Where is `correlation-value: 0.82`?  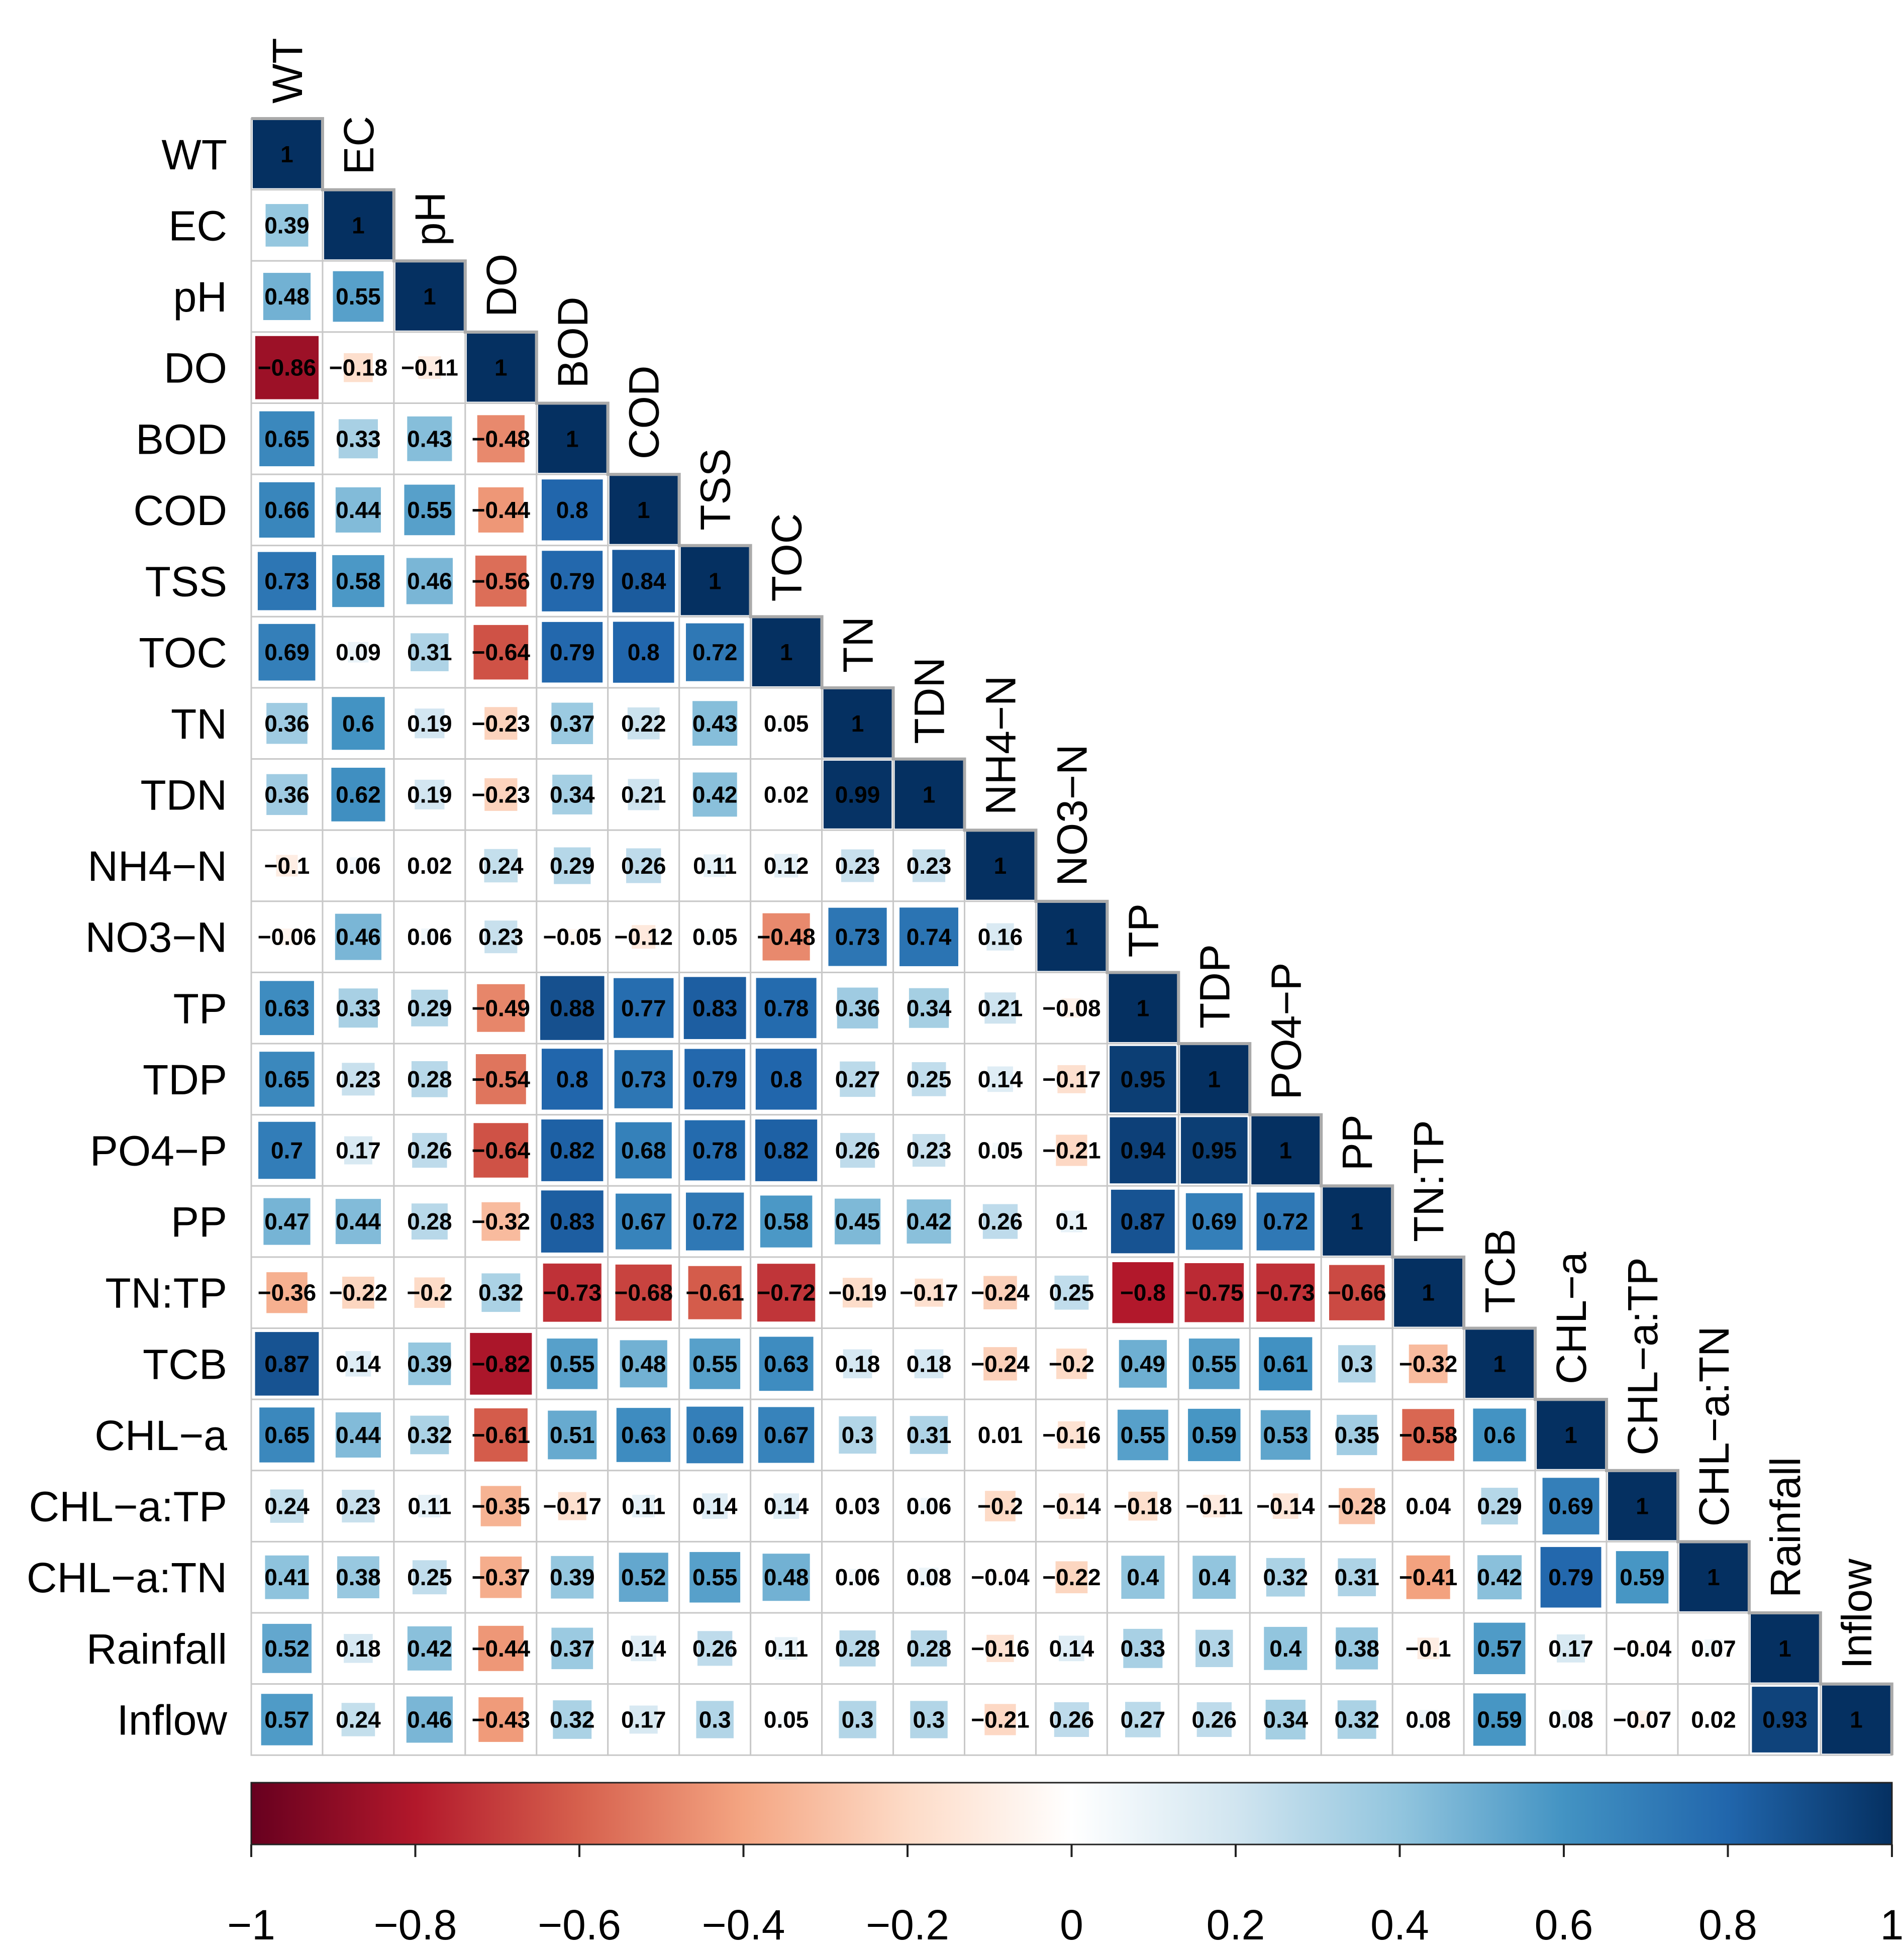 correlation-value: 0.82 is located at coordinates (787, 1150).